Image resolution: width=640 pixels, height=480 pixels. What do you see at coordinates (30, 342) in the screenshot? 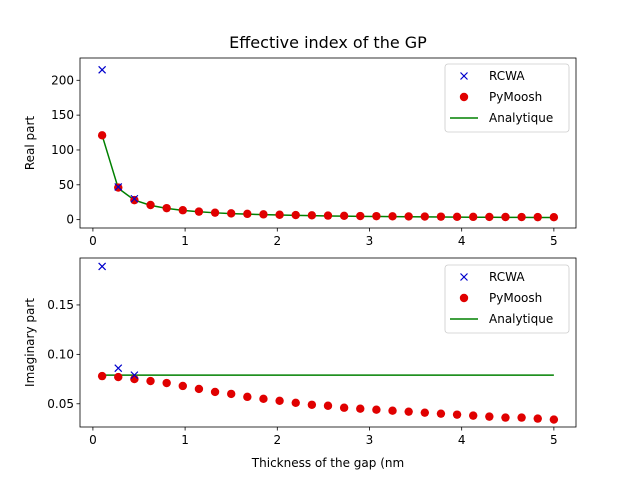
I see `y-axis-label: Imaginary part` at bounding box center [30, 342].